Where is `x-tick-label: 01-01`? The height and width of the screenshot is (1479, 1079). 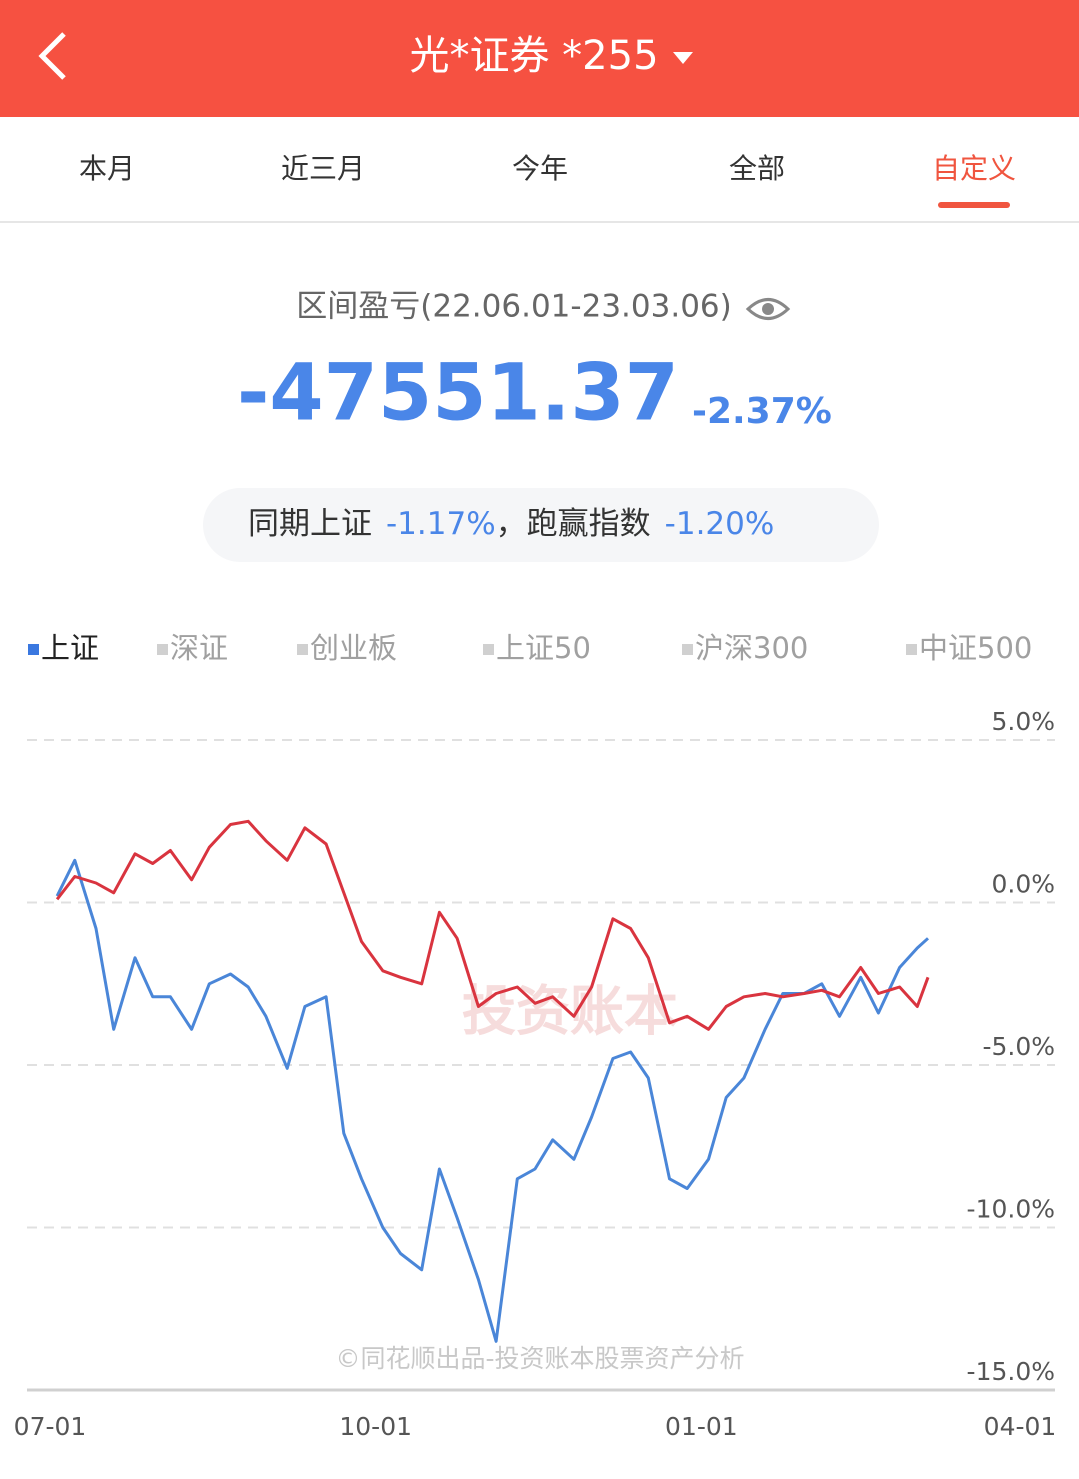 x-tick-label: 01-01 is located at coordinates (701, 1426).